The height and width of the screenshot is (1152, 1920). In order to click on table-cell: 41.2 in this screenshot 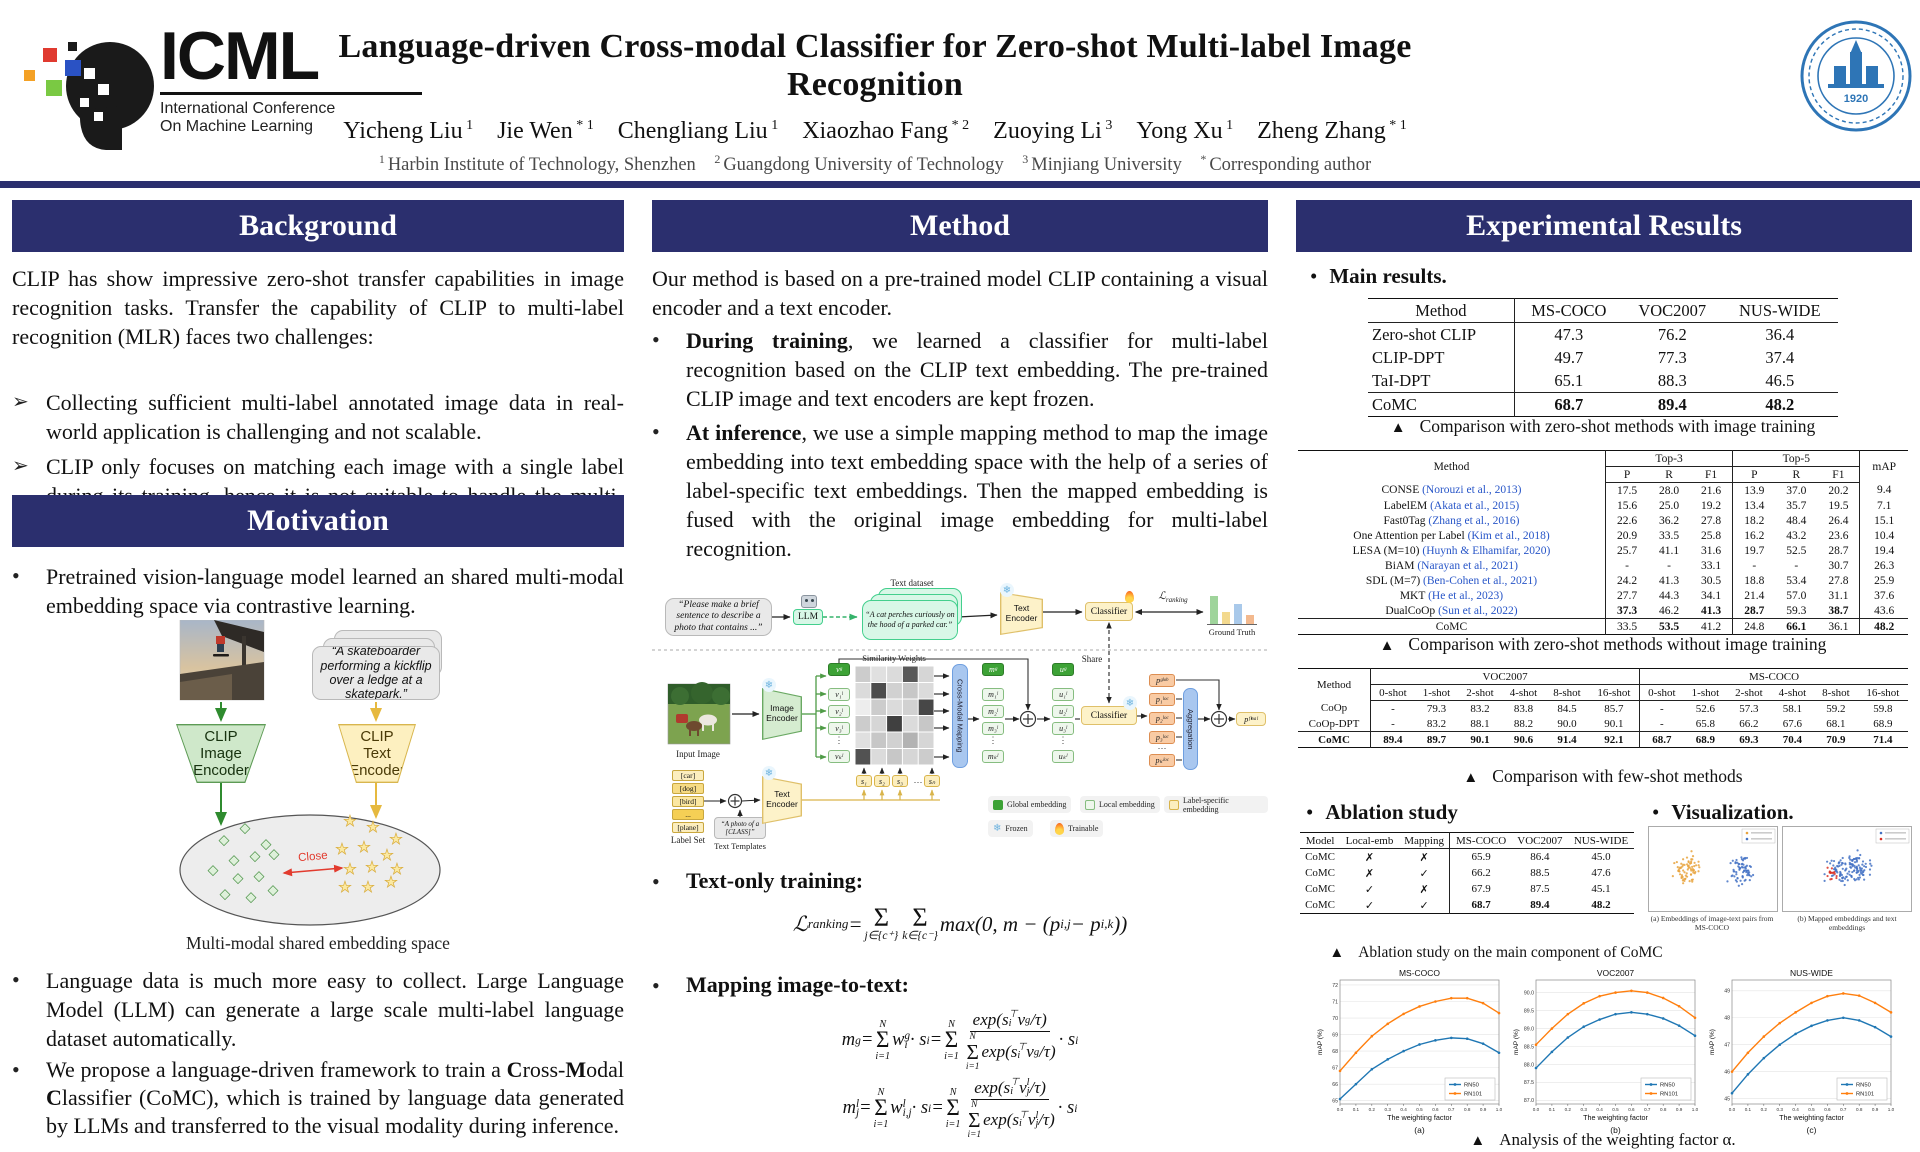, I will do `click(1711, 626)`.